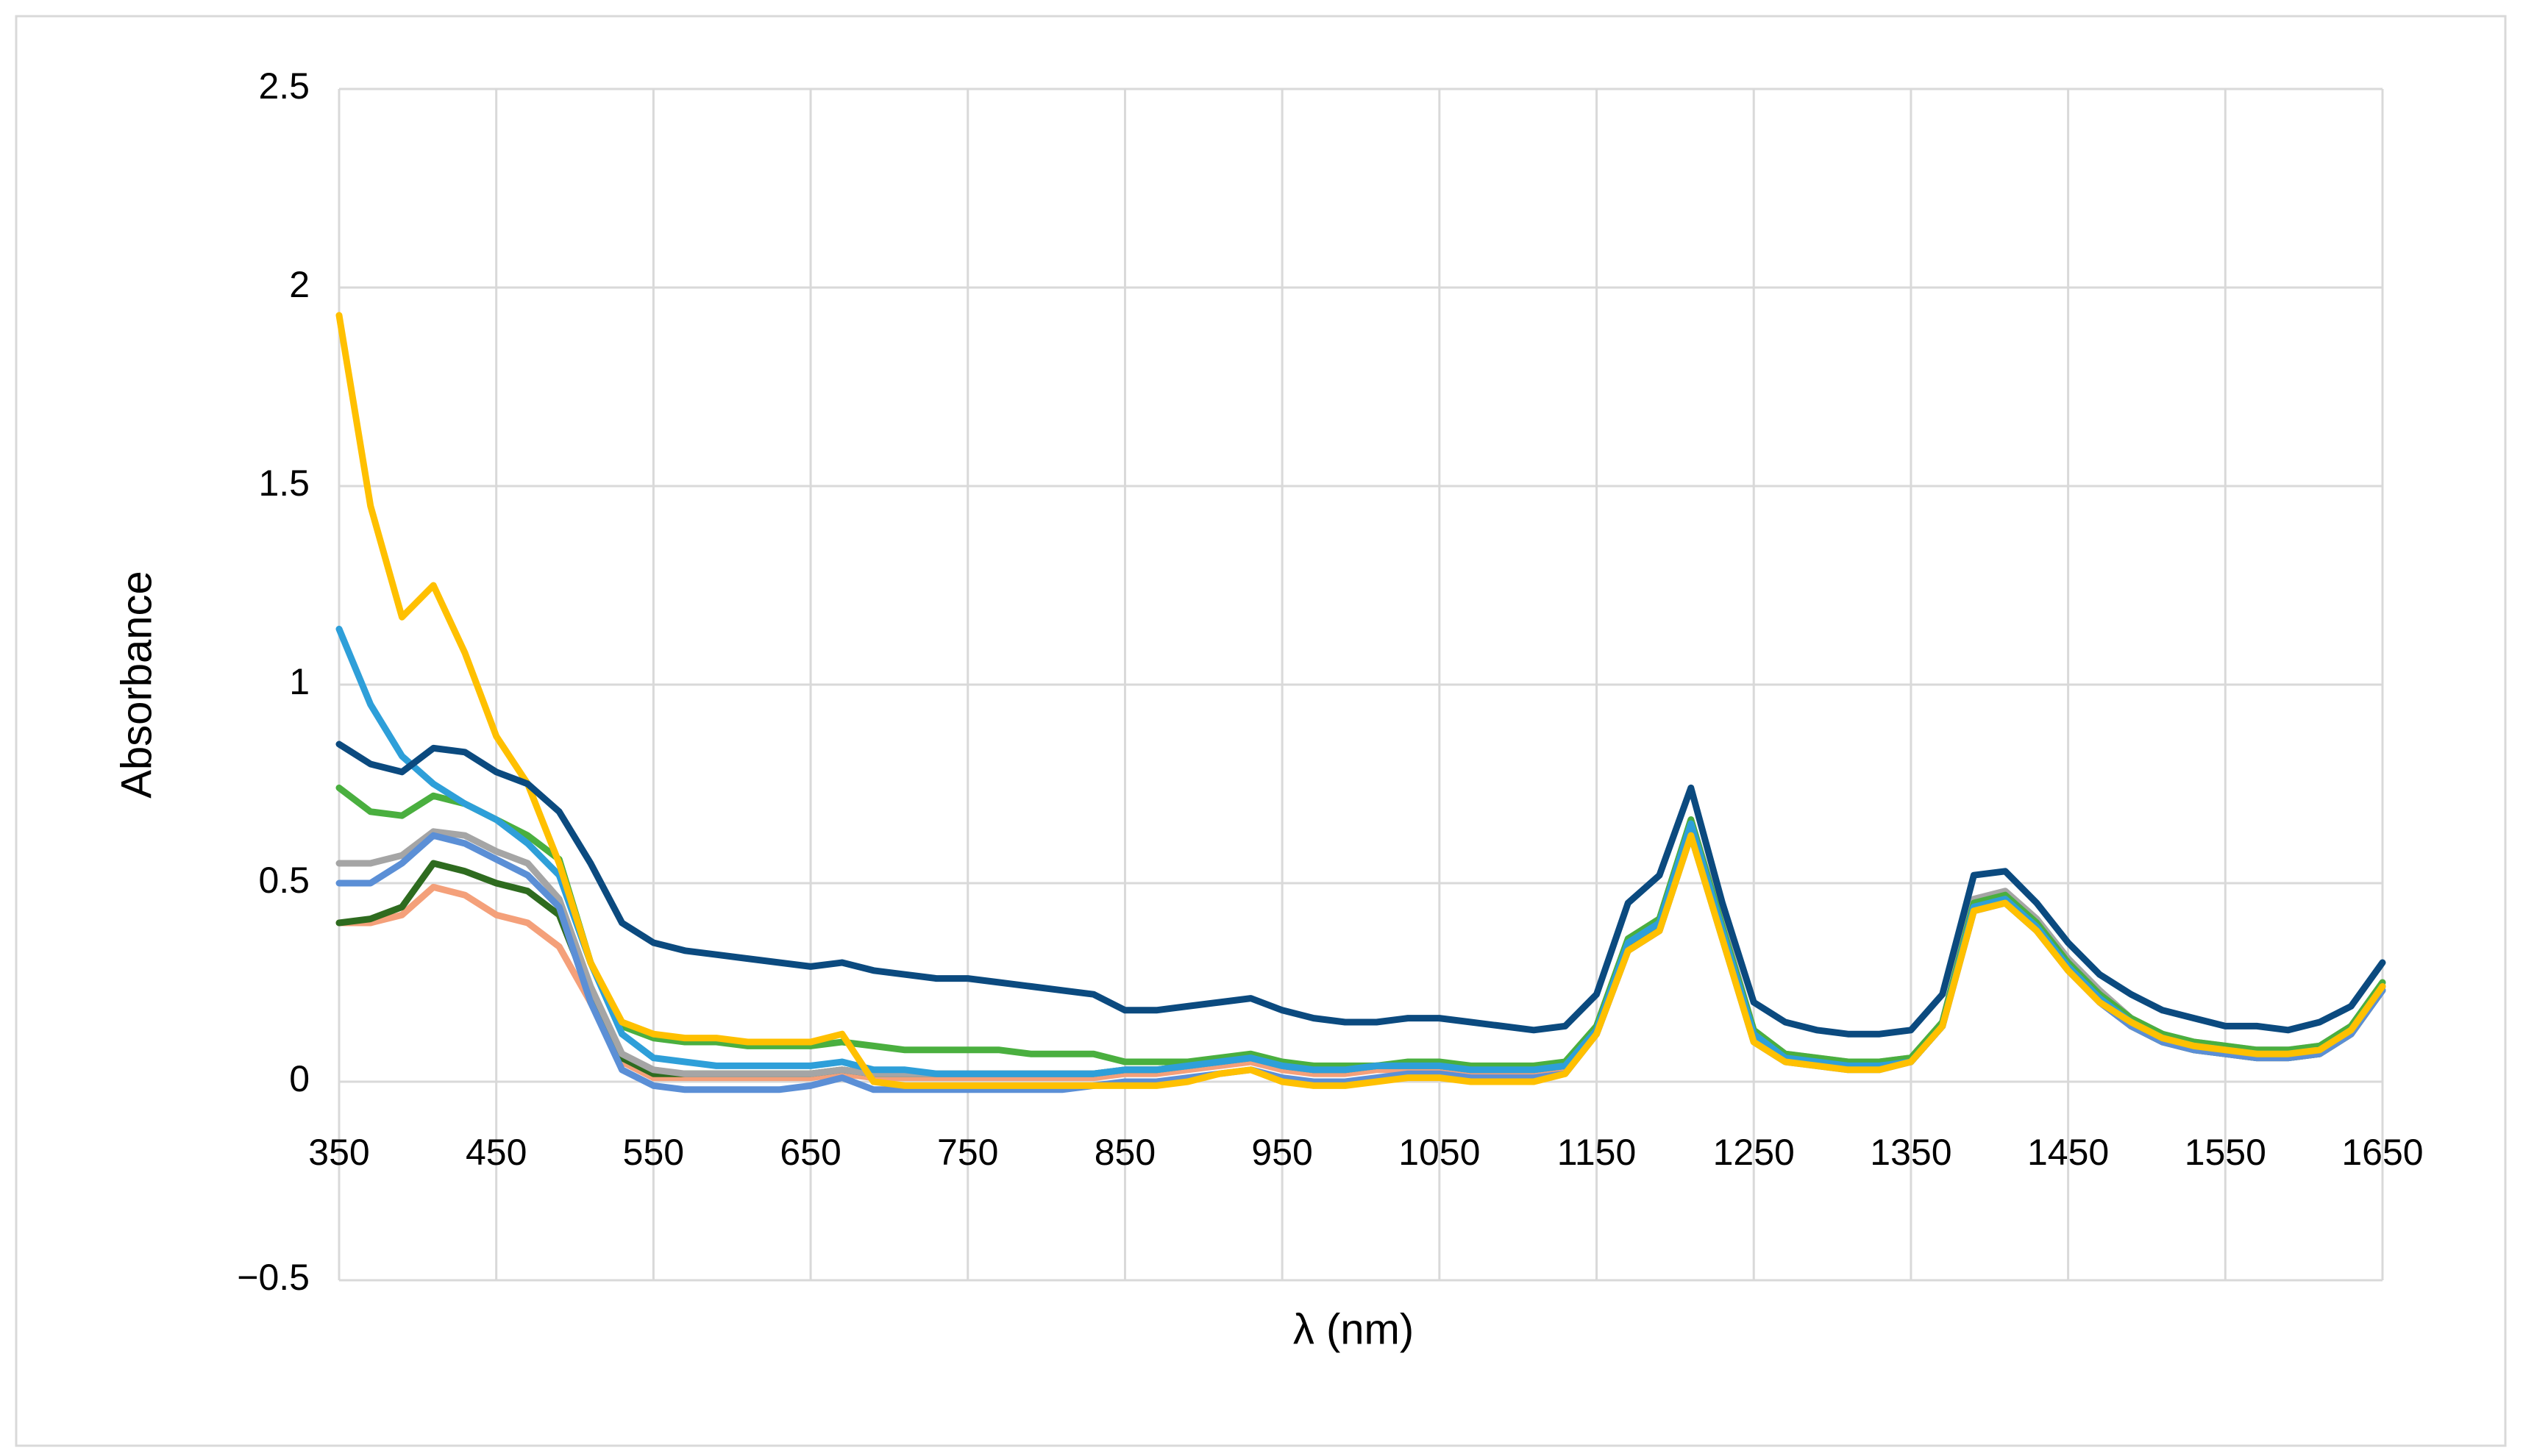 This screenshot has height=1456, width=2523. Describe the element at coordinates (1439, 1152) in the screenshot. I see `x-tick-label: 1050` at that location.